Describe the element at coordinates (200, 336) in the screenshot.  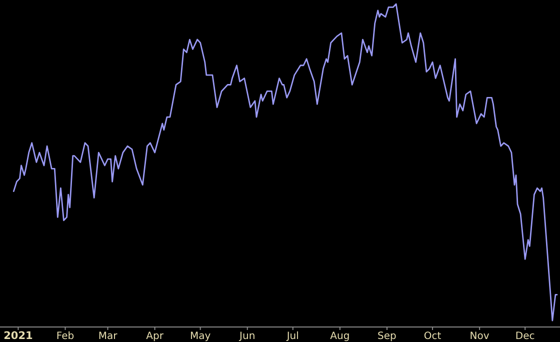
I see `x-tick-label: May` at that location.